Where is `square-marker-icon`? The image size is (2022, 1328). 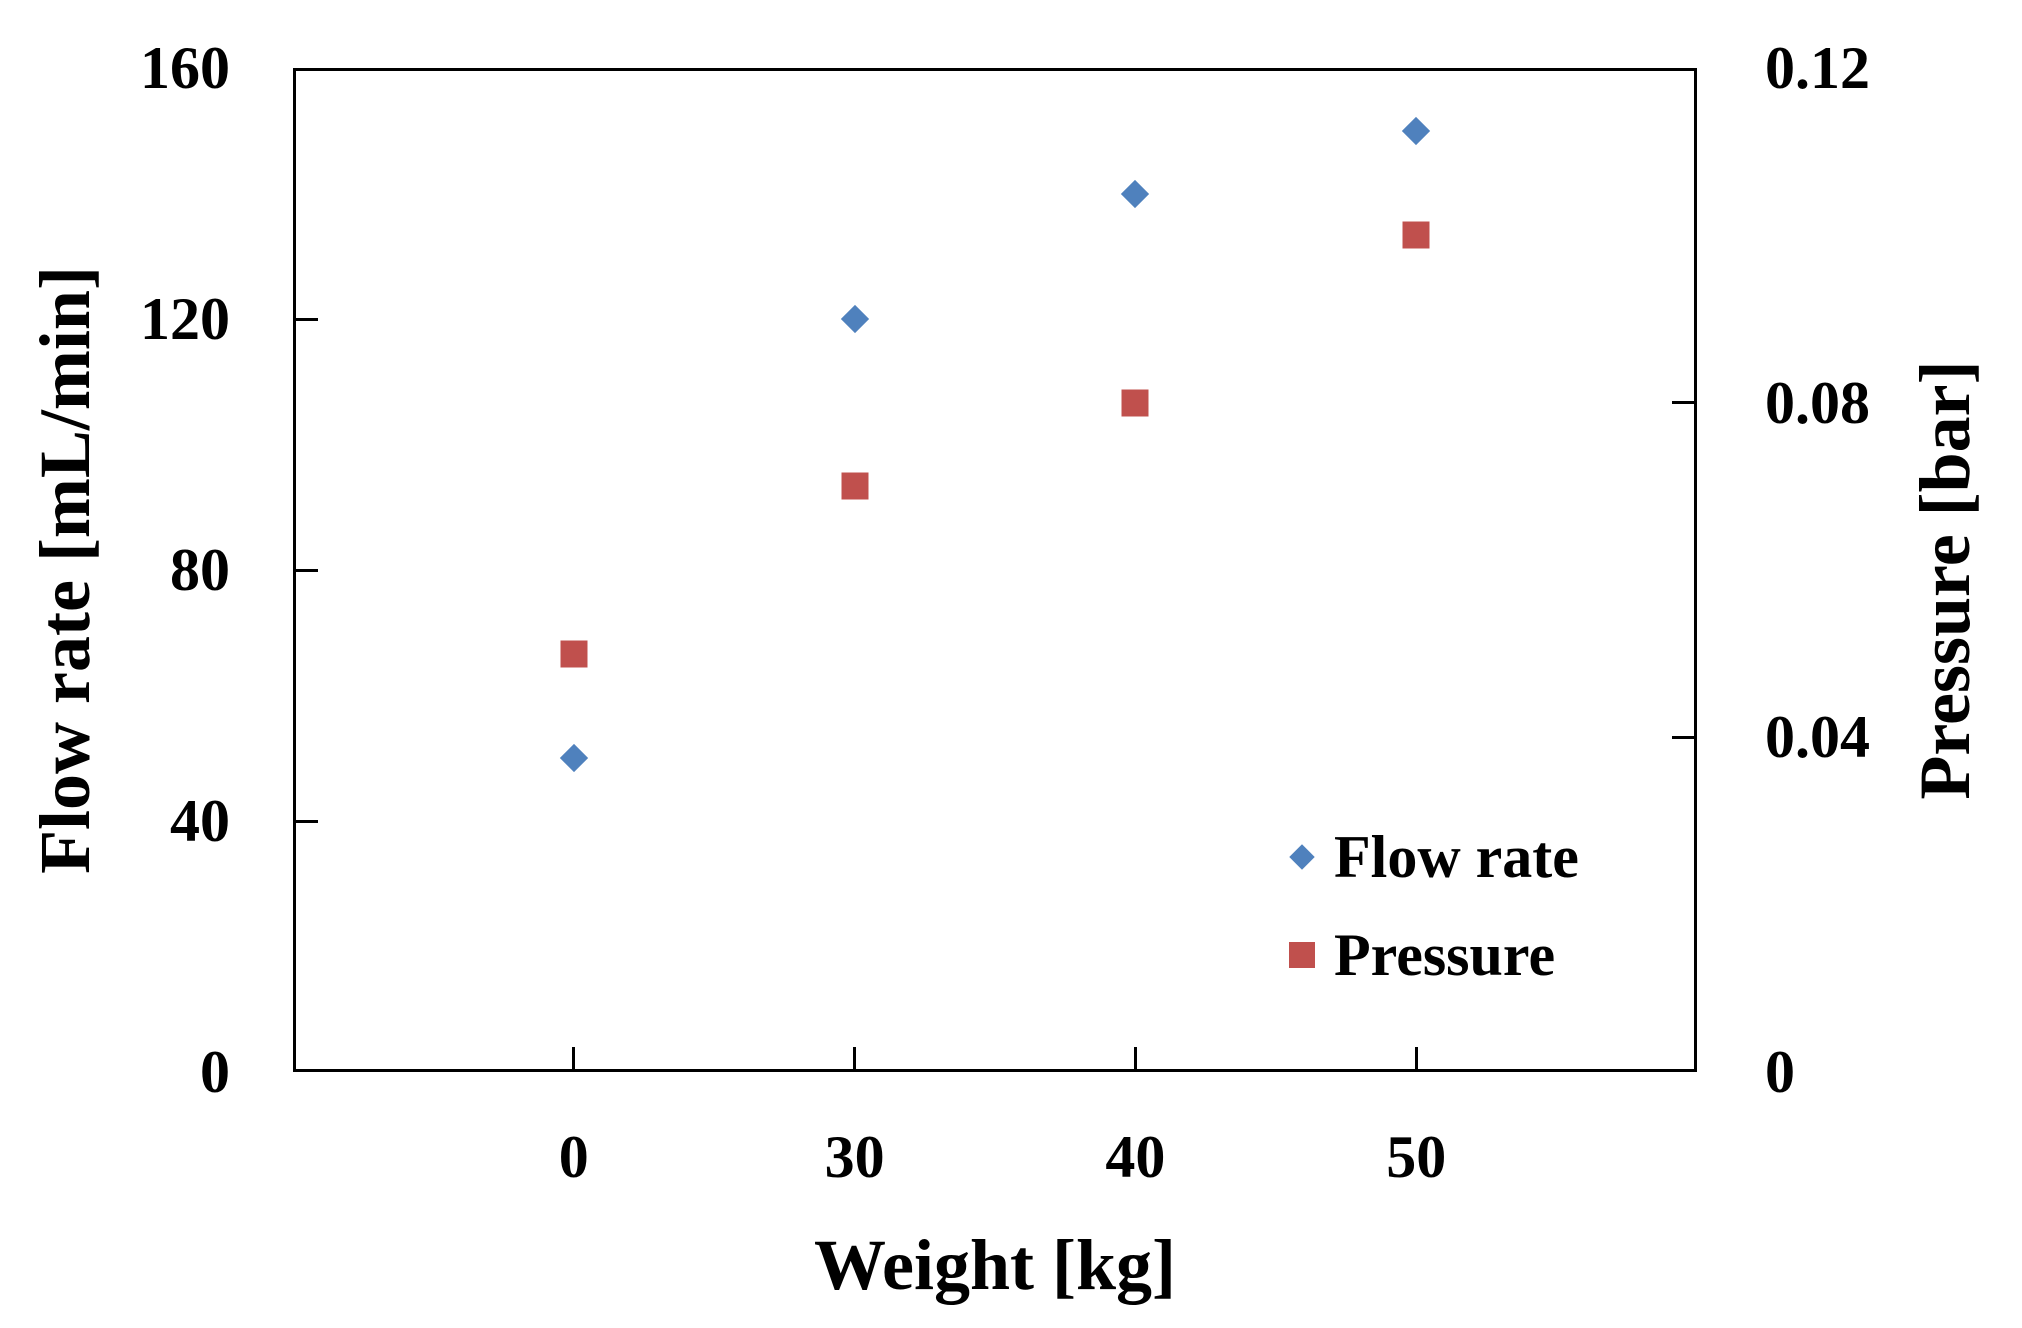
square-marker-icon is located at coordinates (1302, 955).